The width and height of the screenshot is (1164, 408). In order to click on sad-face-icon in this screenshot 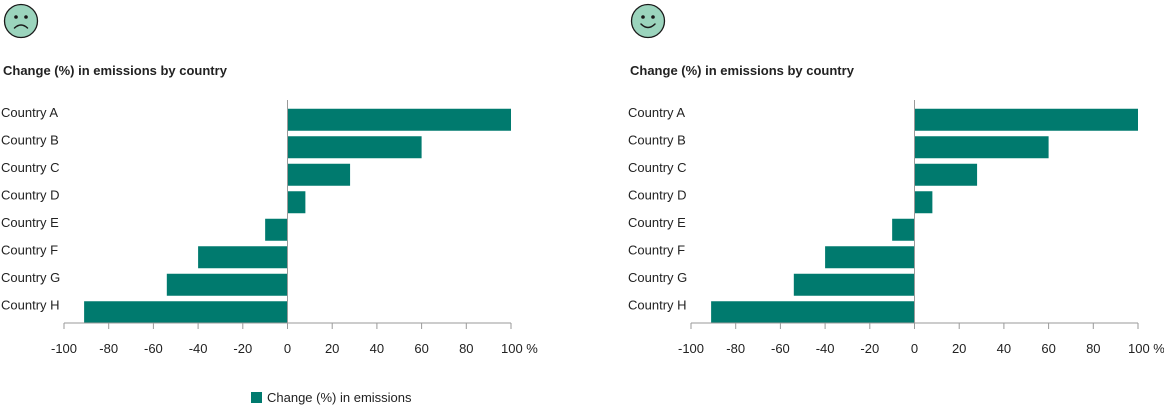, I will do `click(21, 21)`.